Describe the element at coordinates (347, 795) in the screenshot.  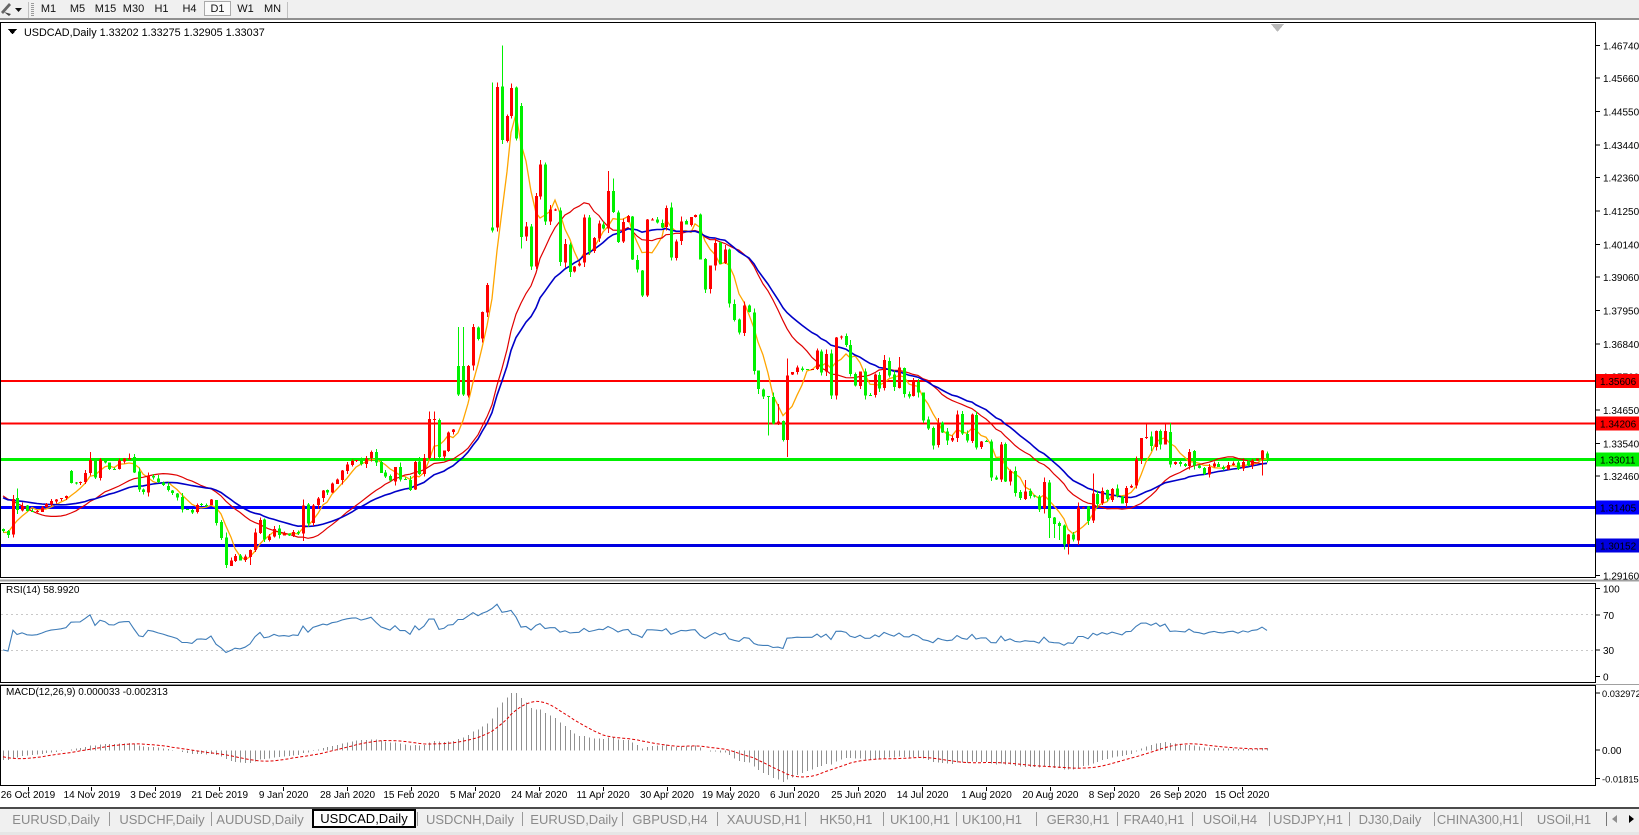
I see `svg-text: 28 Jan 2020` at that location.